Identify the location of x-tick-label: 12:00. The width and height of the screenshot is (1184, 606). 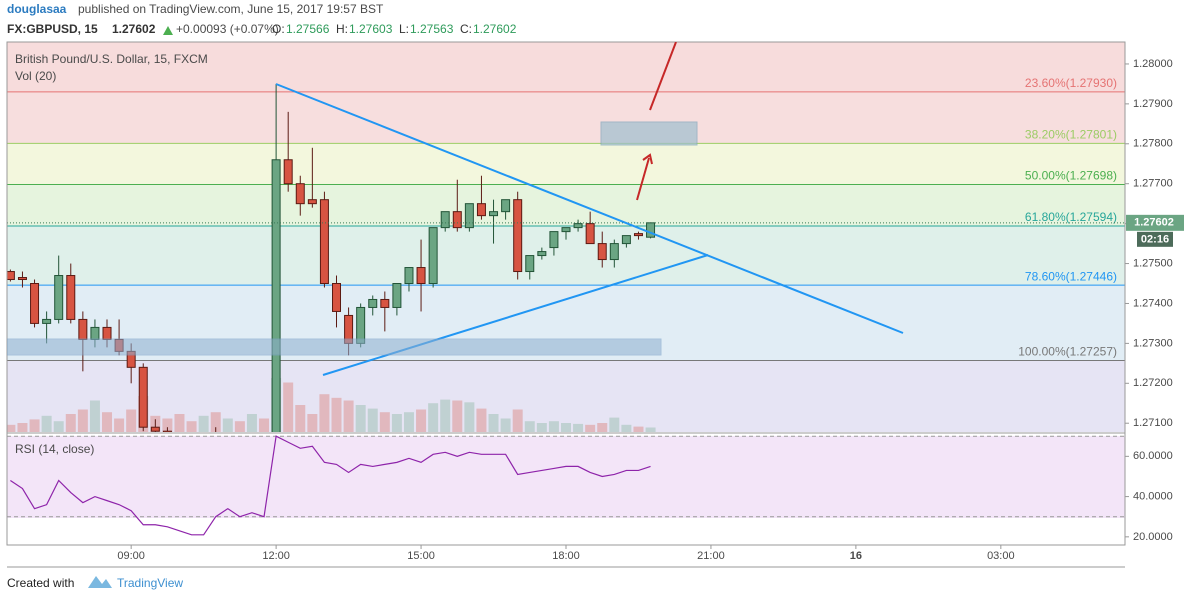
(276, 556).